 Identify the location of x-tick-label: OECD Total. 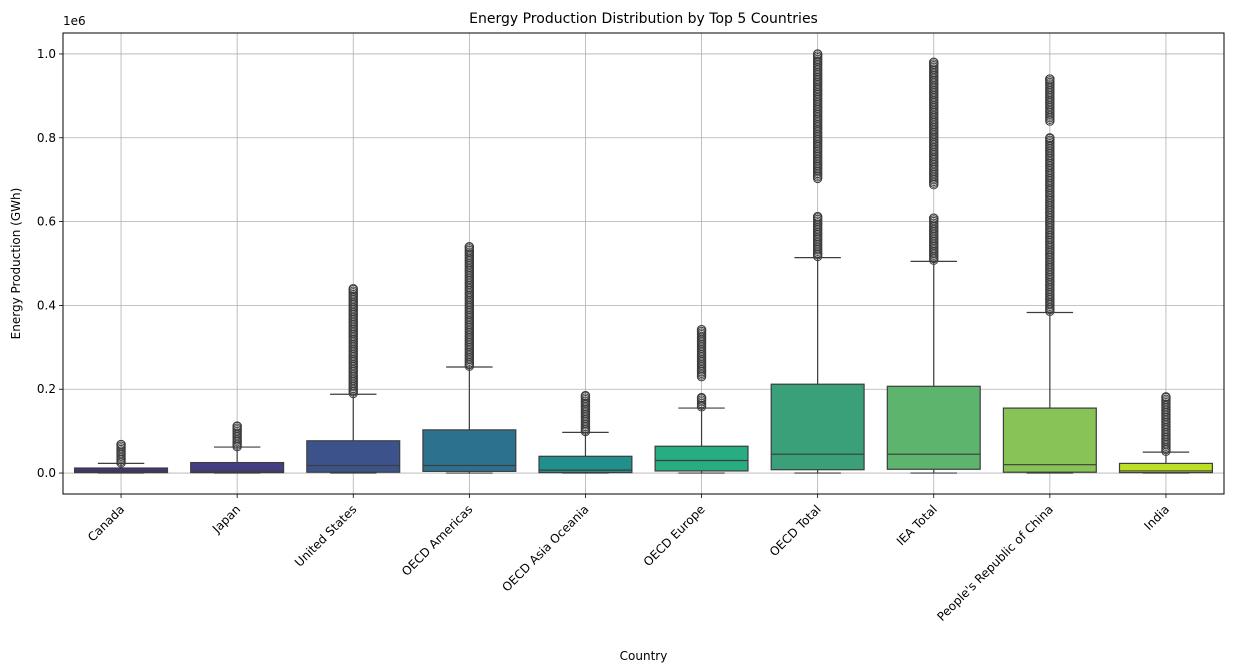
(795, 530).